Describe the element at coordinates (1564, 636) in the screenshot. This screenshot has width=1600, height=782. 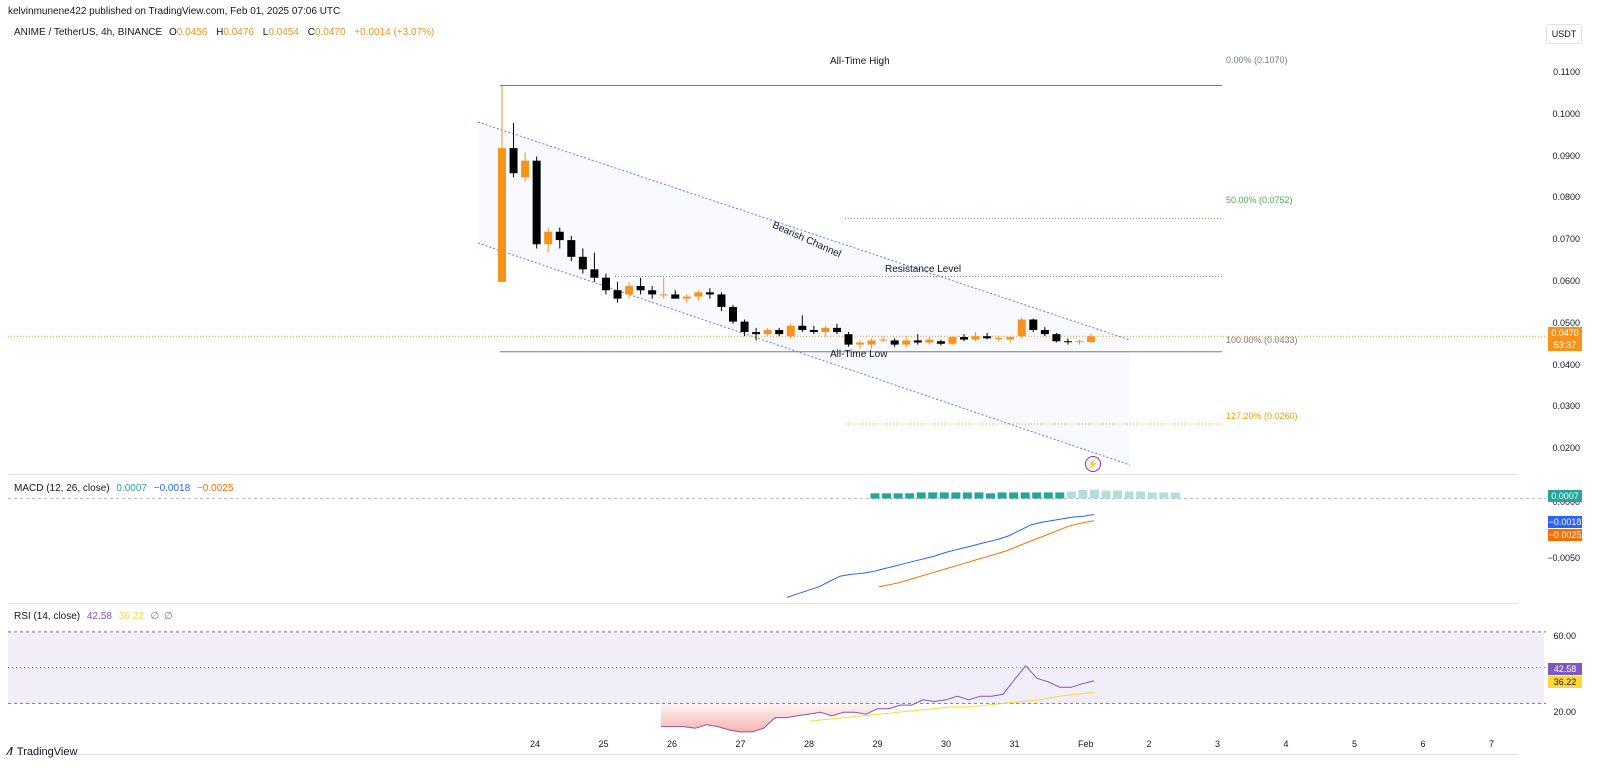
I see `rsi-axis-60: 60.00` at that location.